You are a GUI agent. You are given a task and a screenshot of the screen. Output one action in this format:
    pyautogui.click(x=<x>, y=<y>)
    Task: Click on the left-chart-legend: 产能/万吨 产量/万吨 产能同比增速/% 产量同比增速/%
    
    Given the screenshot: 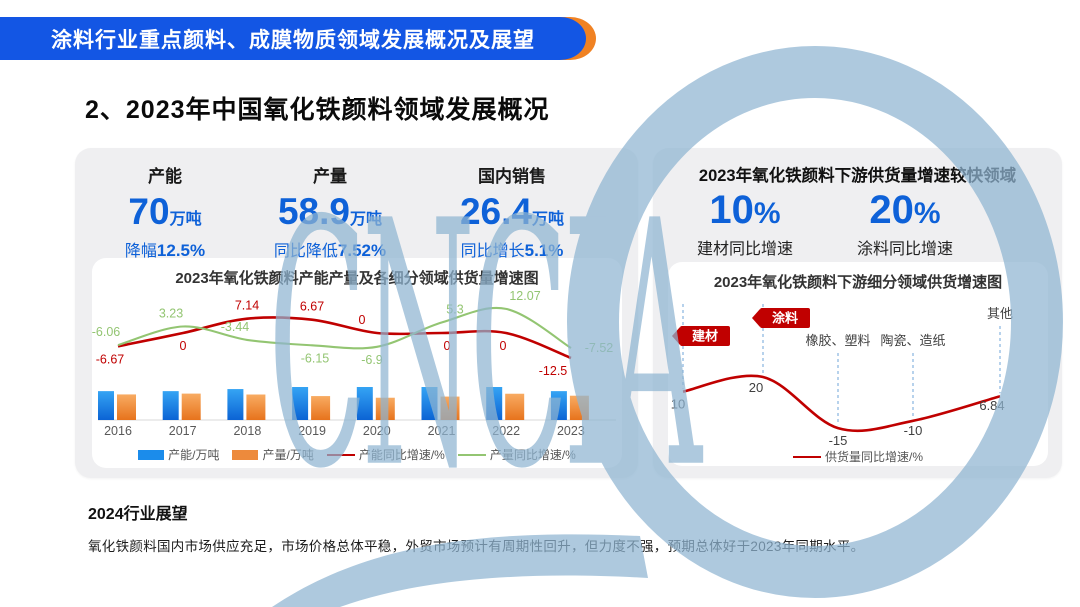 What is the action you would take?
    pyautogui.click(x=357, y=454)
    